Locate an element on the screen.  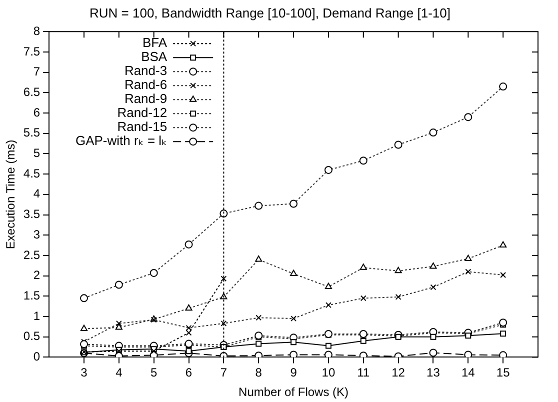
y-tick-label: 7.5 is located at coordinates (31, 51).